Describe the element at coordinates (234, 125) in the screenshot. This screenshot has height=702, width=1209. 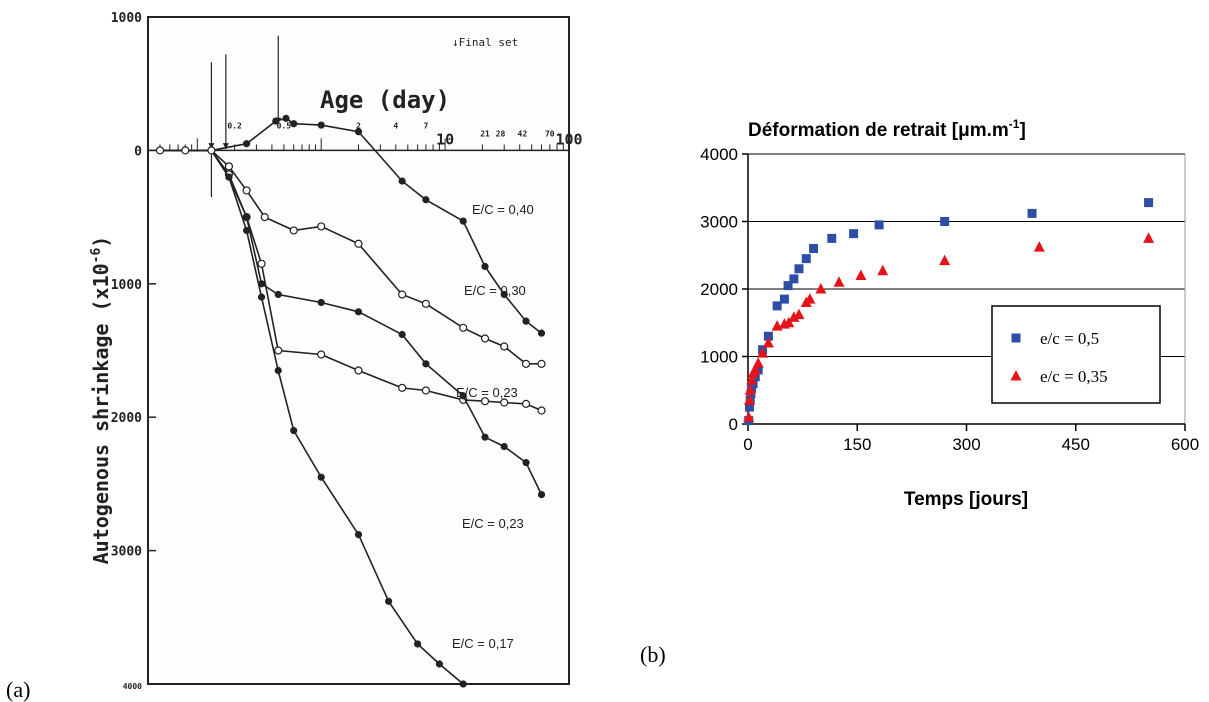
I see `panel-a-x-tick-label: 0.2` at that location.